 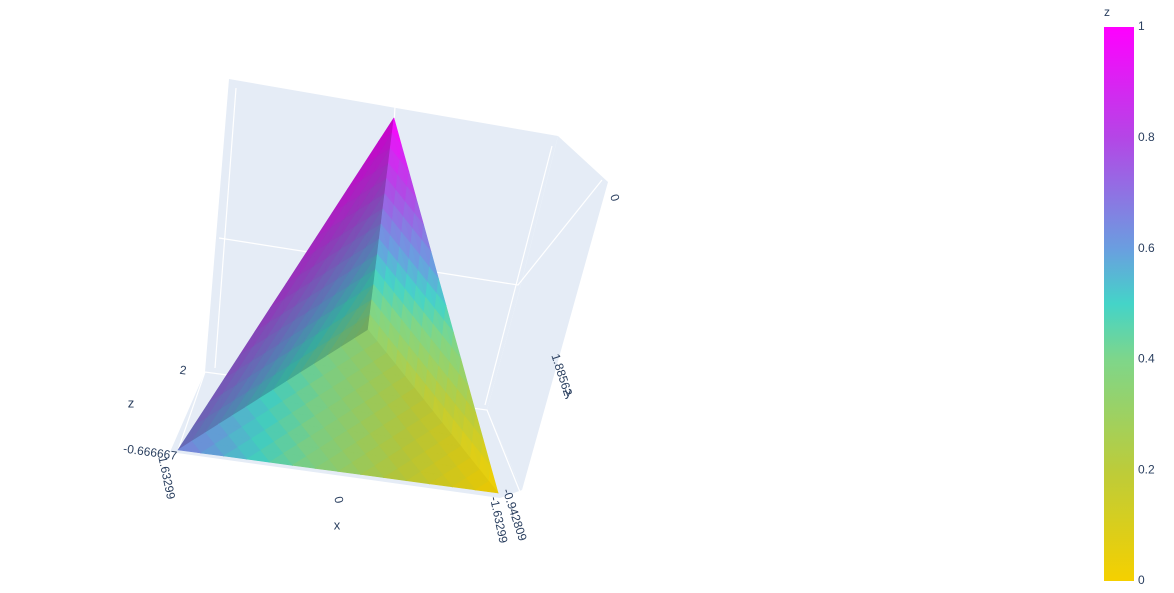 I want to click on colorbar-tick-label: 0, so click(x=1141, y=580).